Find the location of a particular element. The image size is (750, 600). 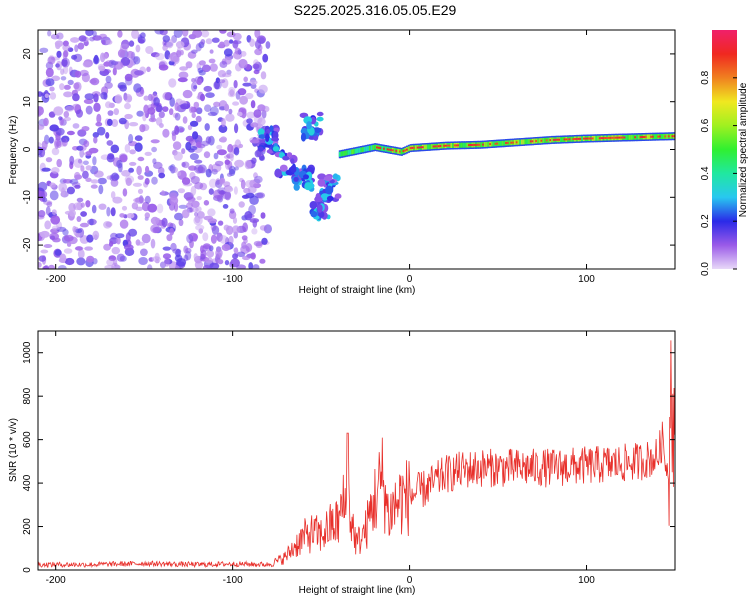

spectrogram-y-tick-label: 0 is located at coordinates (27, 149).